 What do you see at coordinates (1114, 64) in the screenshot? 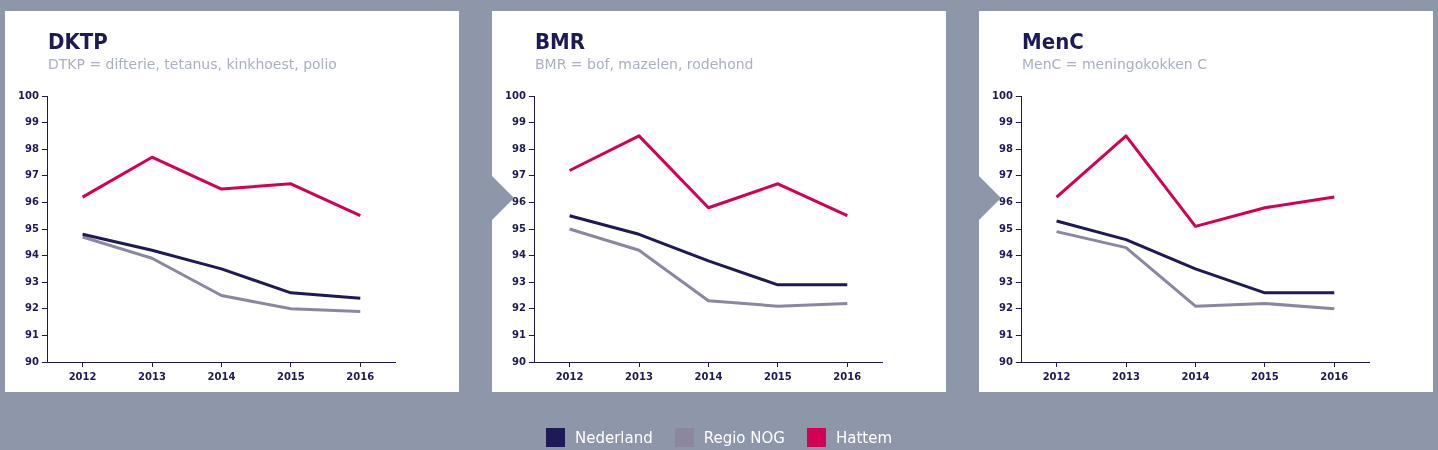
I see `chart-subtitle: MenC = meningokokken C` at bounding box center [1114, 64].